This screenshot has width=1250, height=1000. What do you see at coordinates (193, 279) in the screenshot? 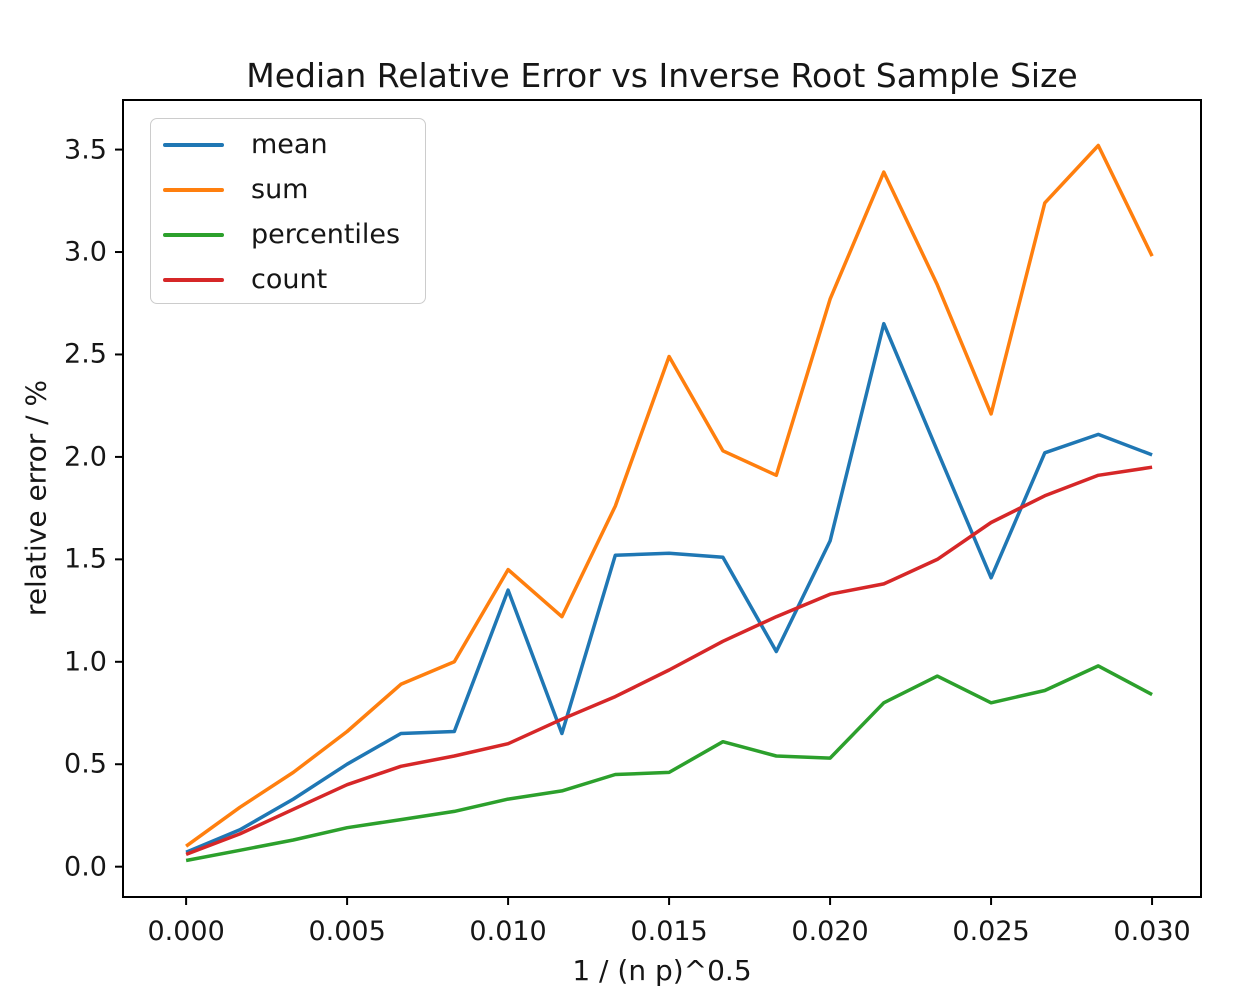
I see `legend-swatch-count` at bounding box center [193, 279].